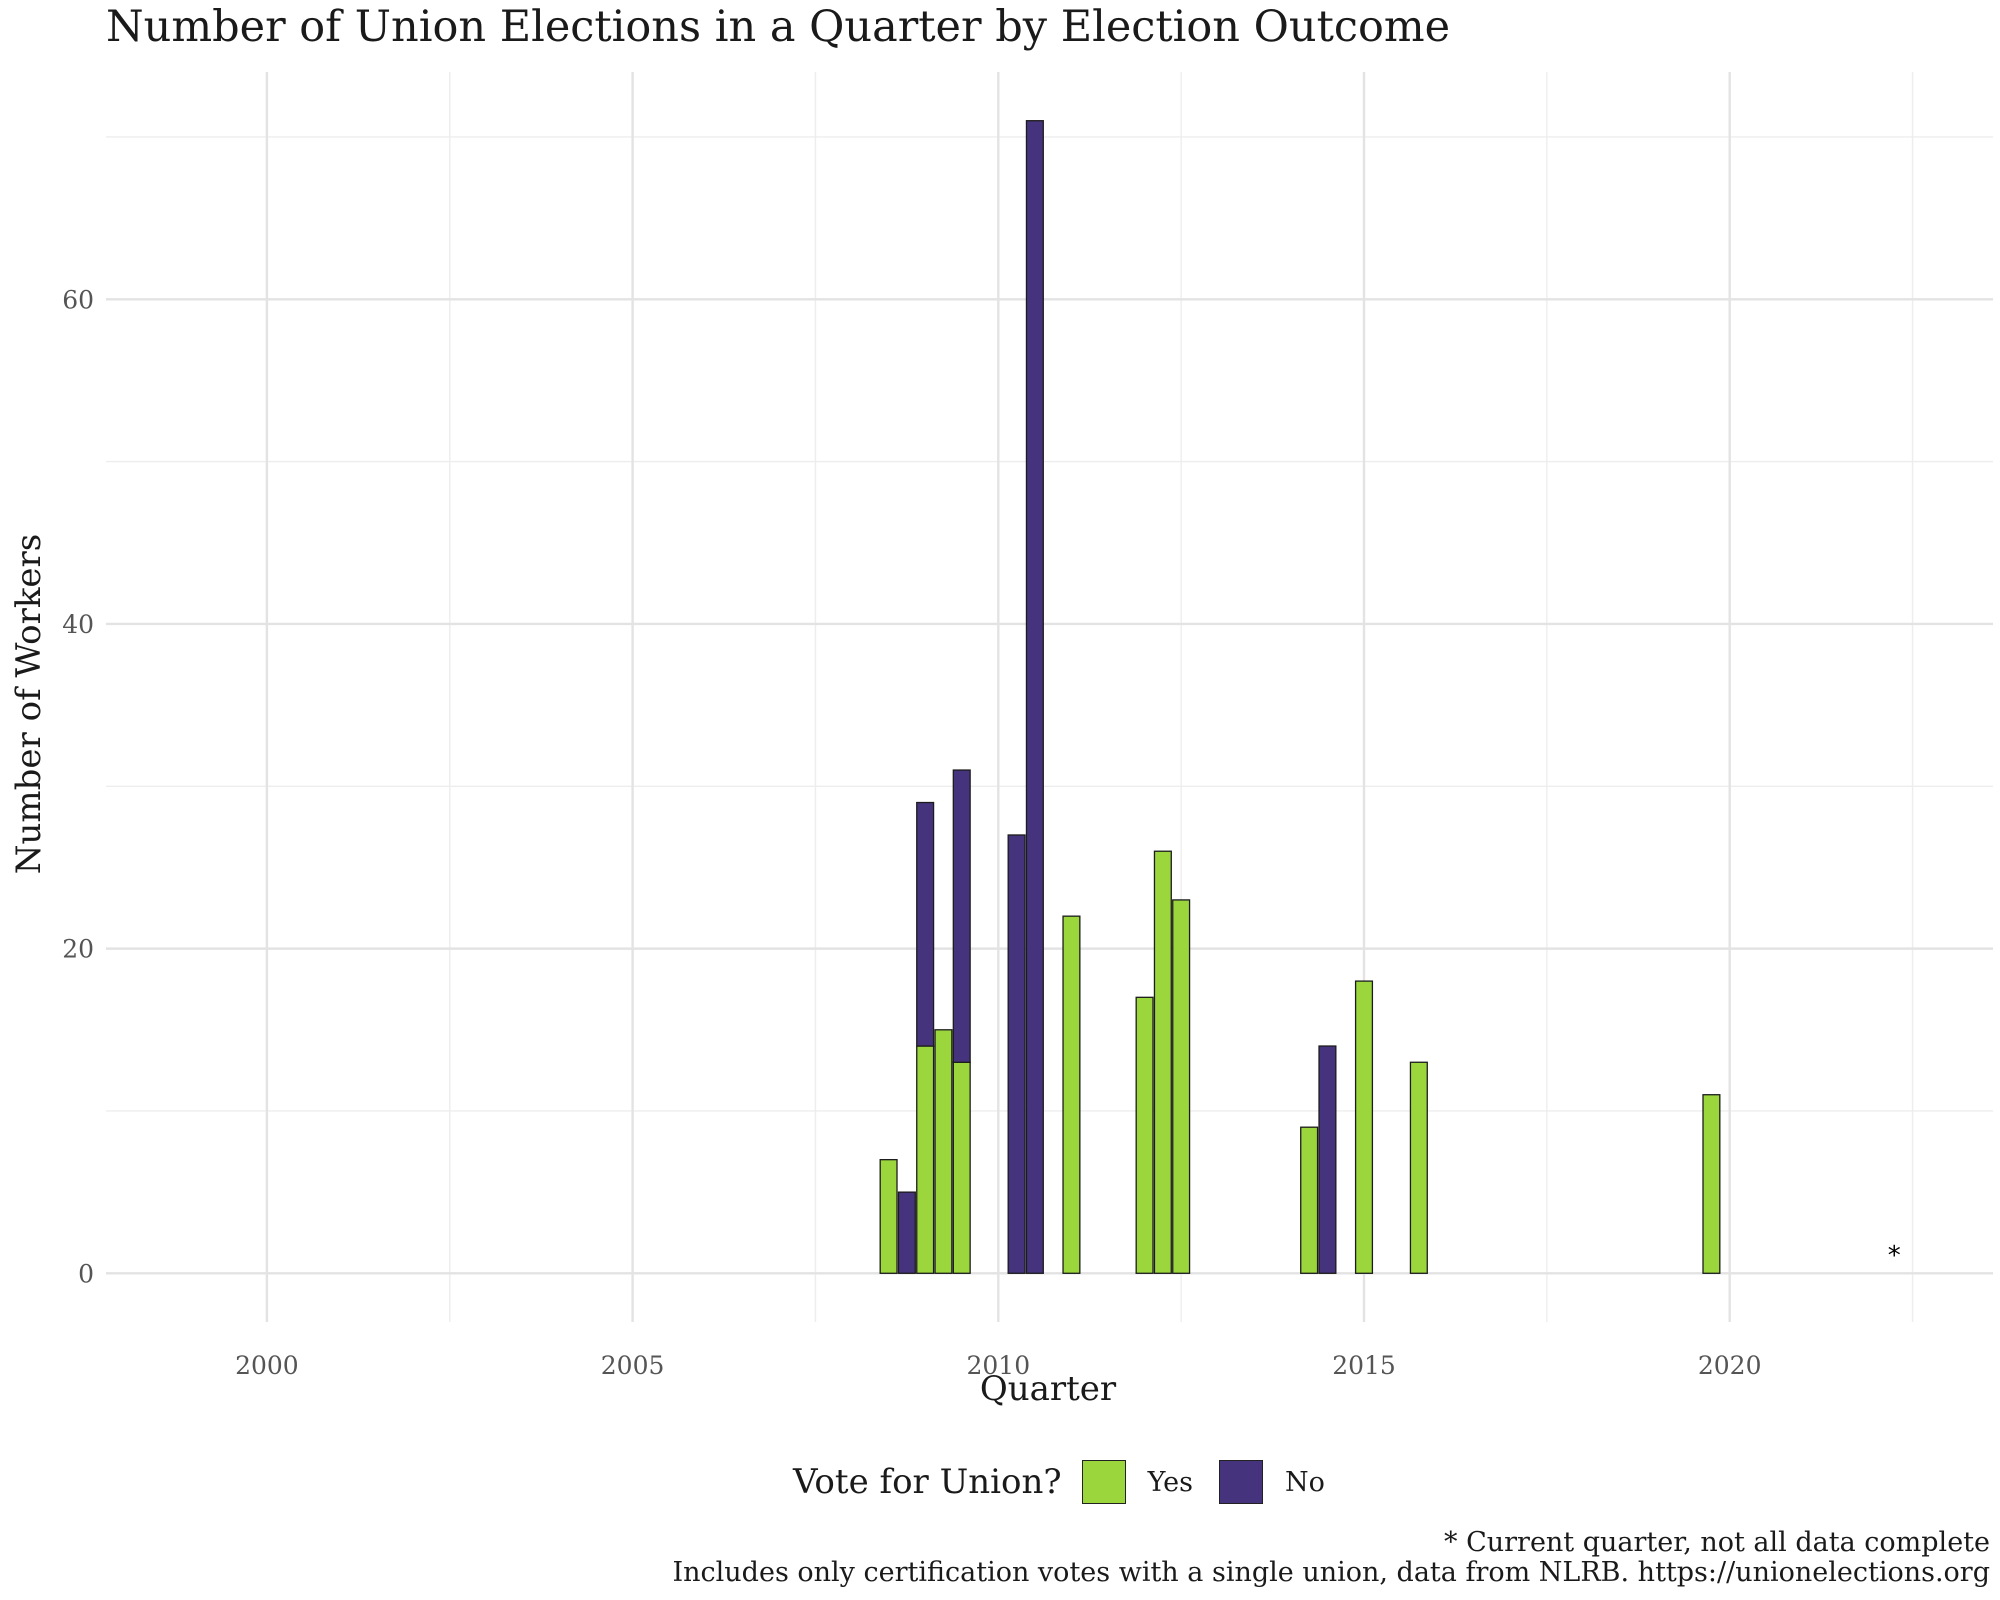 The height and width of the screenshot is (1600, 2000). Describe the element at coordinates (1048, 1389) in the screenshot. I see `x-axis-label: Quarter` at that location.